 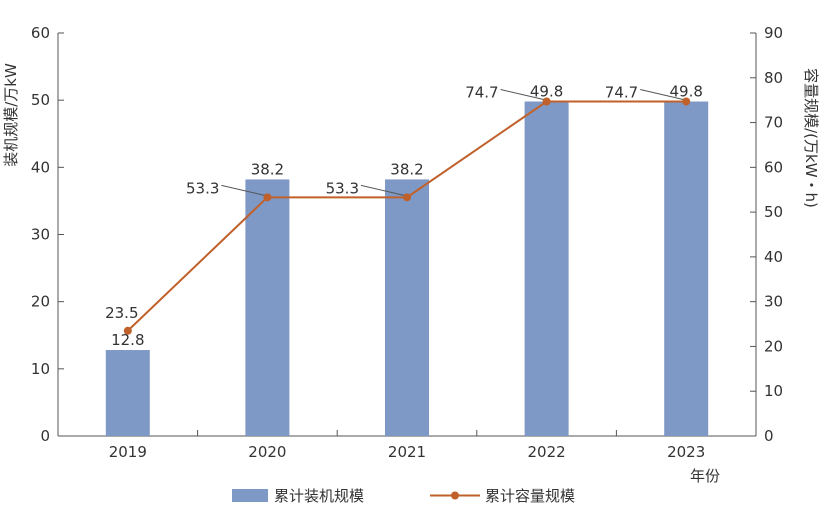 I want to click on left-axis-title: 装机规模/万kW, so click(x=11, y=115).